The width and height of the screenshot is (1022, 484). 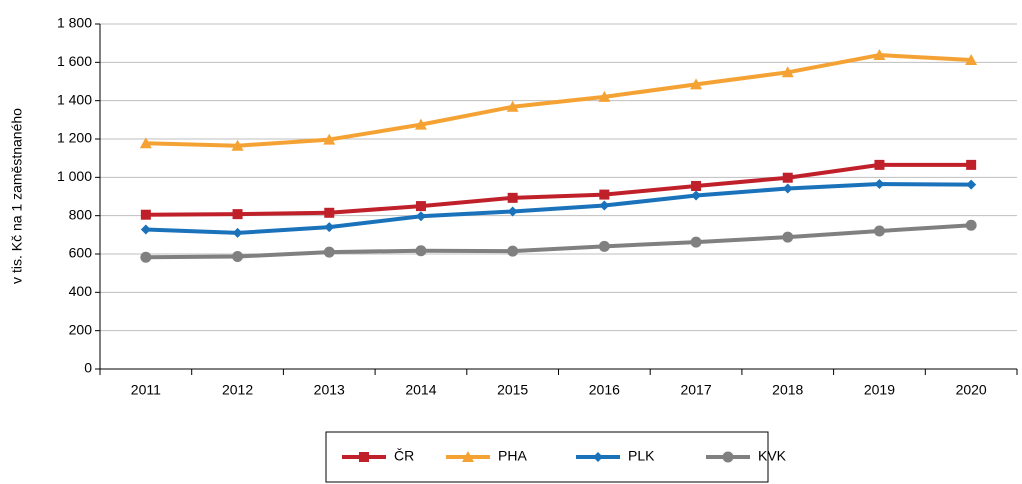 I want to click on legend-label: PHA, so click(x=512, y=456).